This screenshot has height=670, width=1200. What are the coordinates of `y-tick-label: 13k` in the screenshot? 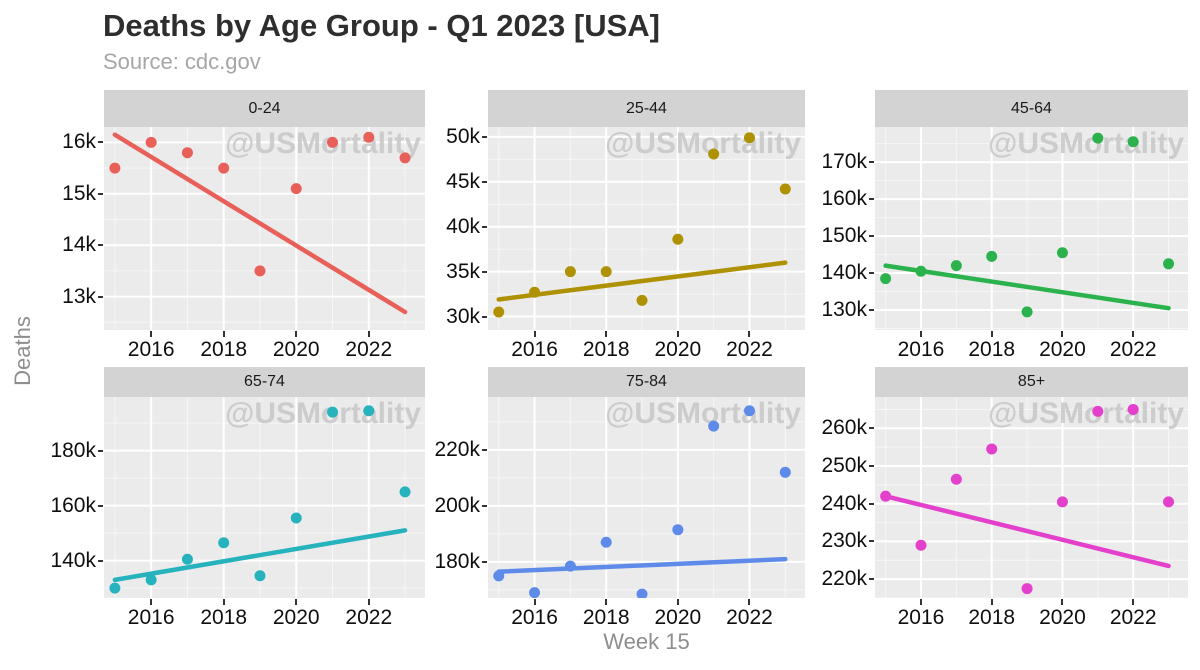 It's located at (79, 296).